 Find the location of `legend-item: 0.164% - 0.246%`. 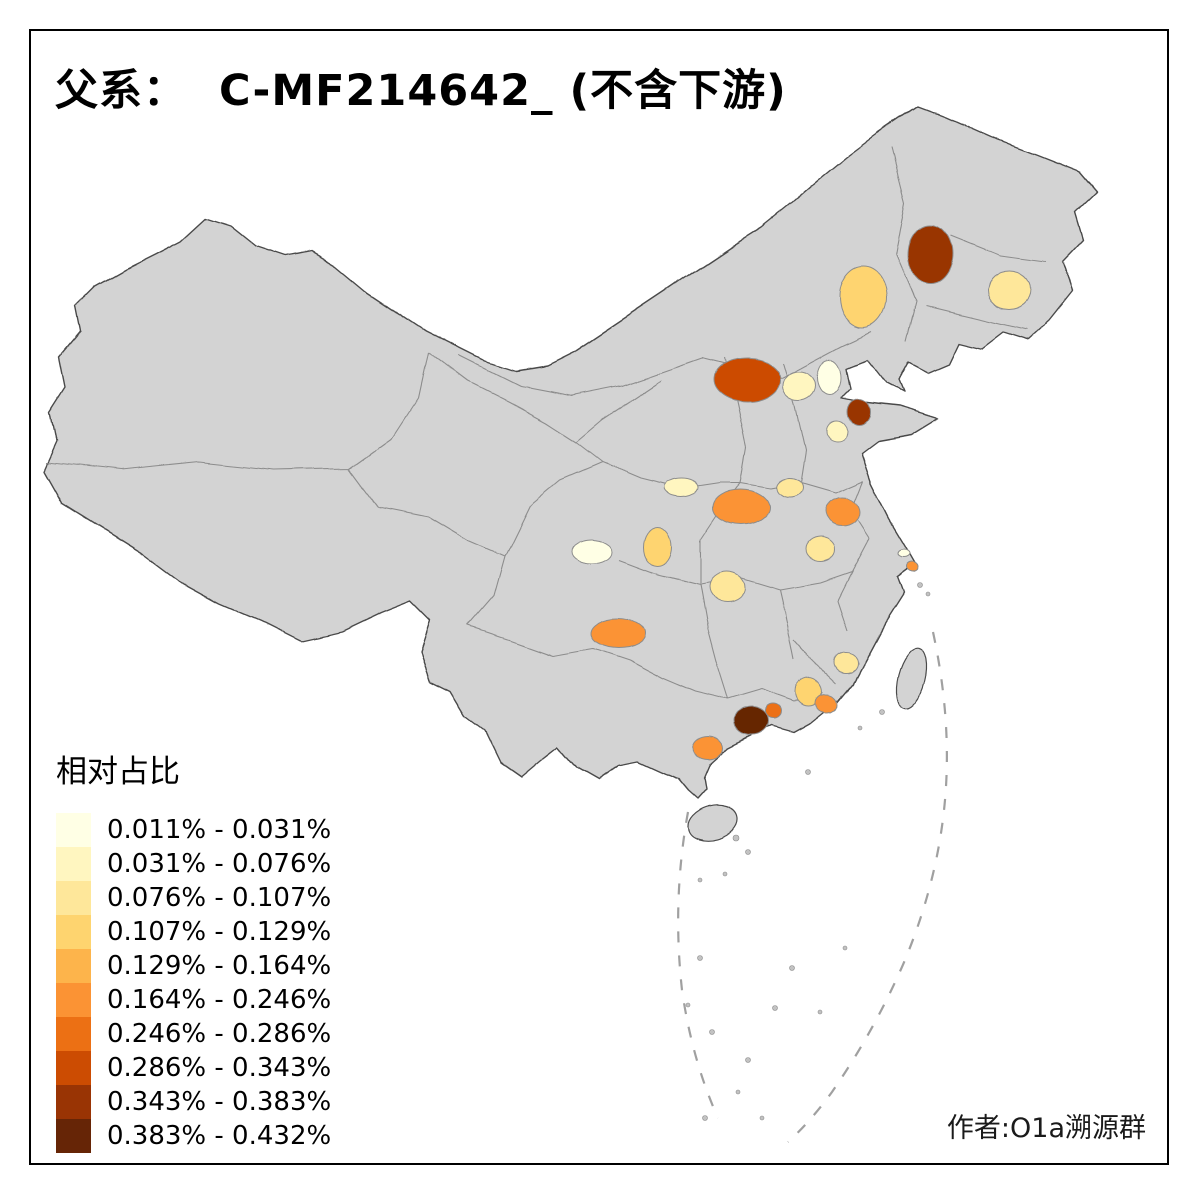

legend-item: 0.164% - 0.246% is located at coordinates (193, 1000).